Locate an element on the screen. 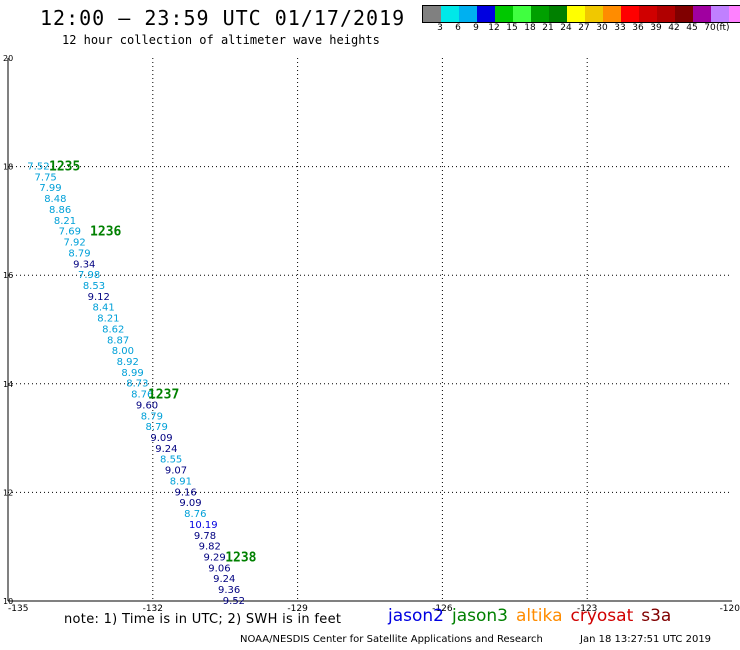 The height and width of the screenshot is (650, 740). wave-height-value: 9.52 is located at coordinates (234, 601).